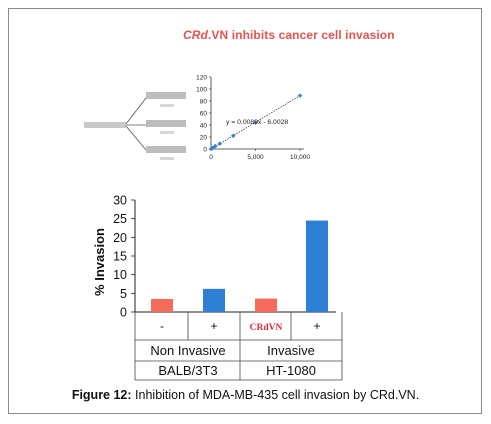 This screenshot has width=491, height=424. Describe the element at coordinates (123, 294) in the screenshot. I see `y-tick-label: 5` at that location.